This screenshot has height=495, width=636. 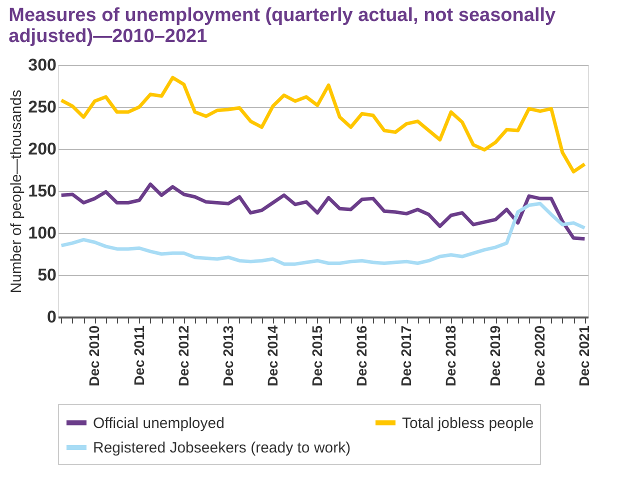 I want to click on chart-title: Measures of unemployment (quarterly actual, not seasonally adjusted)—2010–2021, so click(x=282, y=26).